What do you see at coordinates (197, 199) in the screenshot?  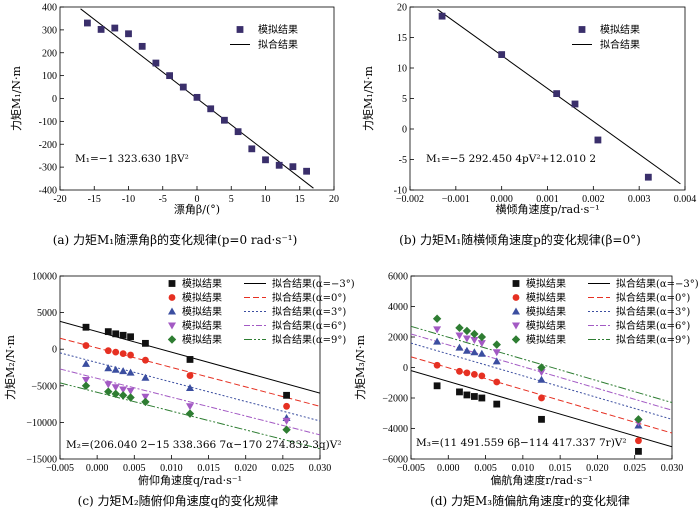 I see `x-tick-label: 0` at bounding box center [197, 199].